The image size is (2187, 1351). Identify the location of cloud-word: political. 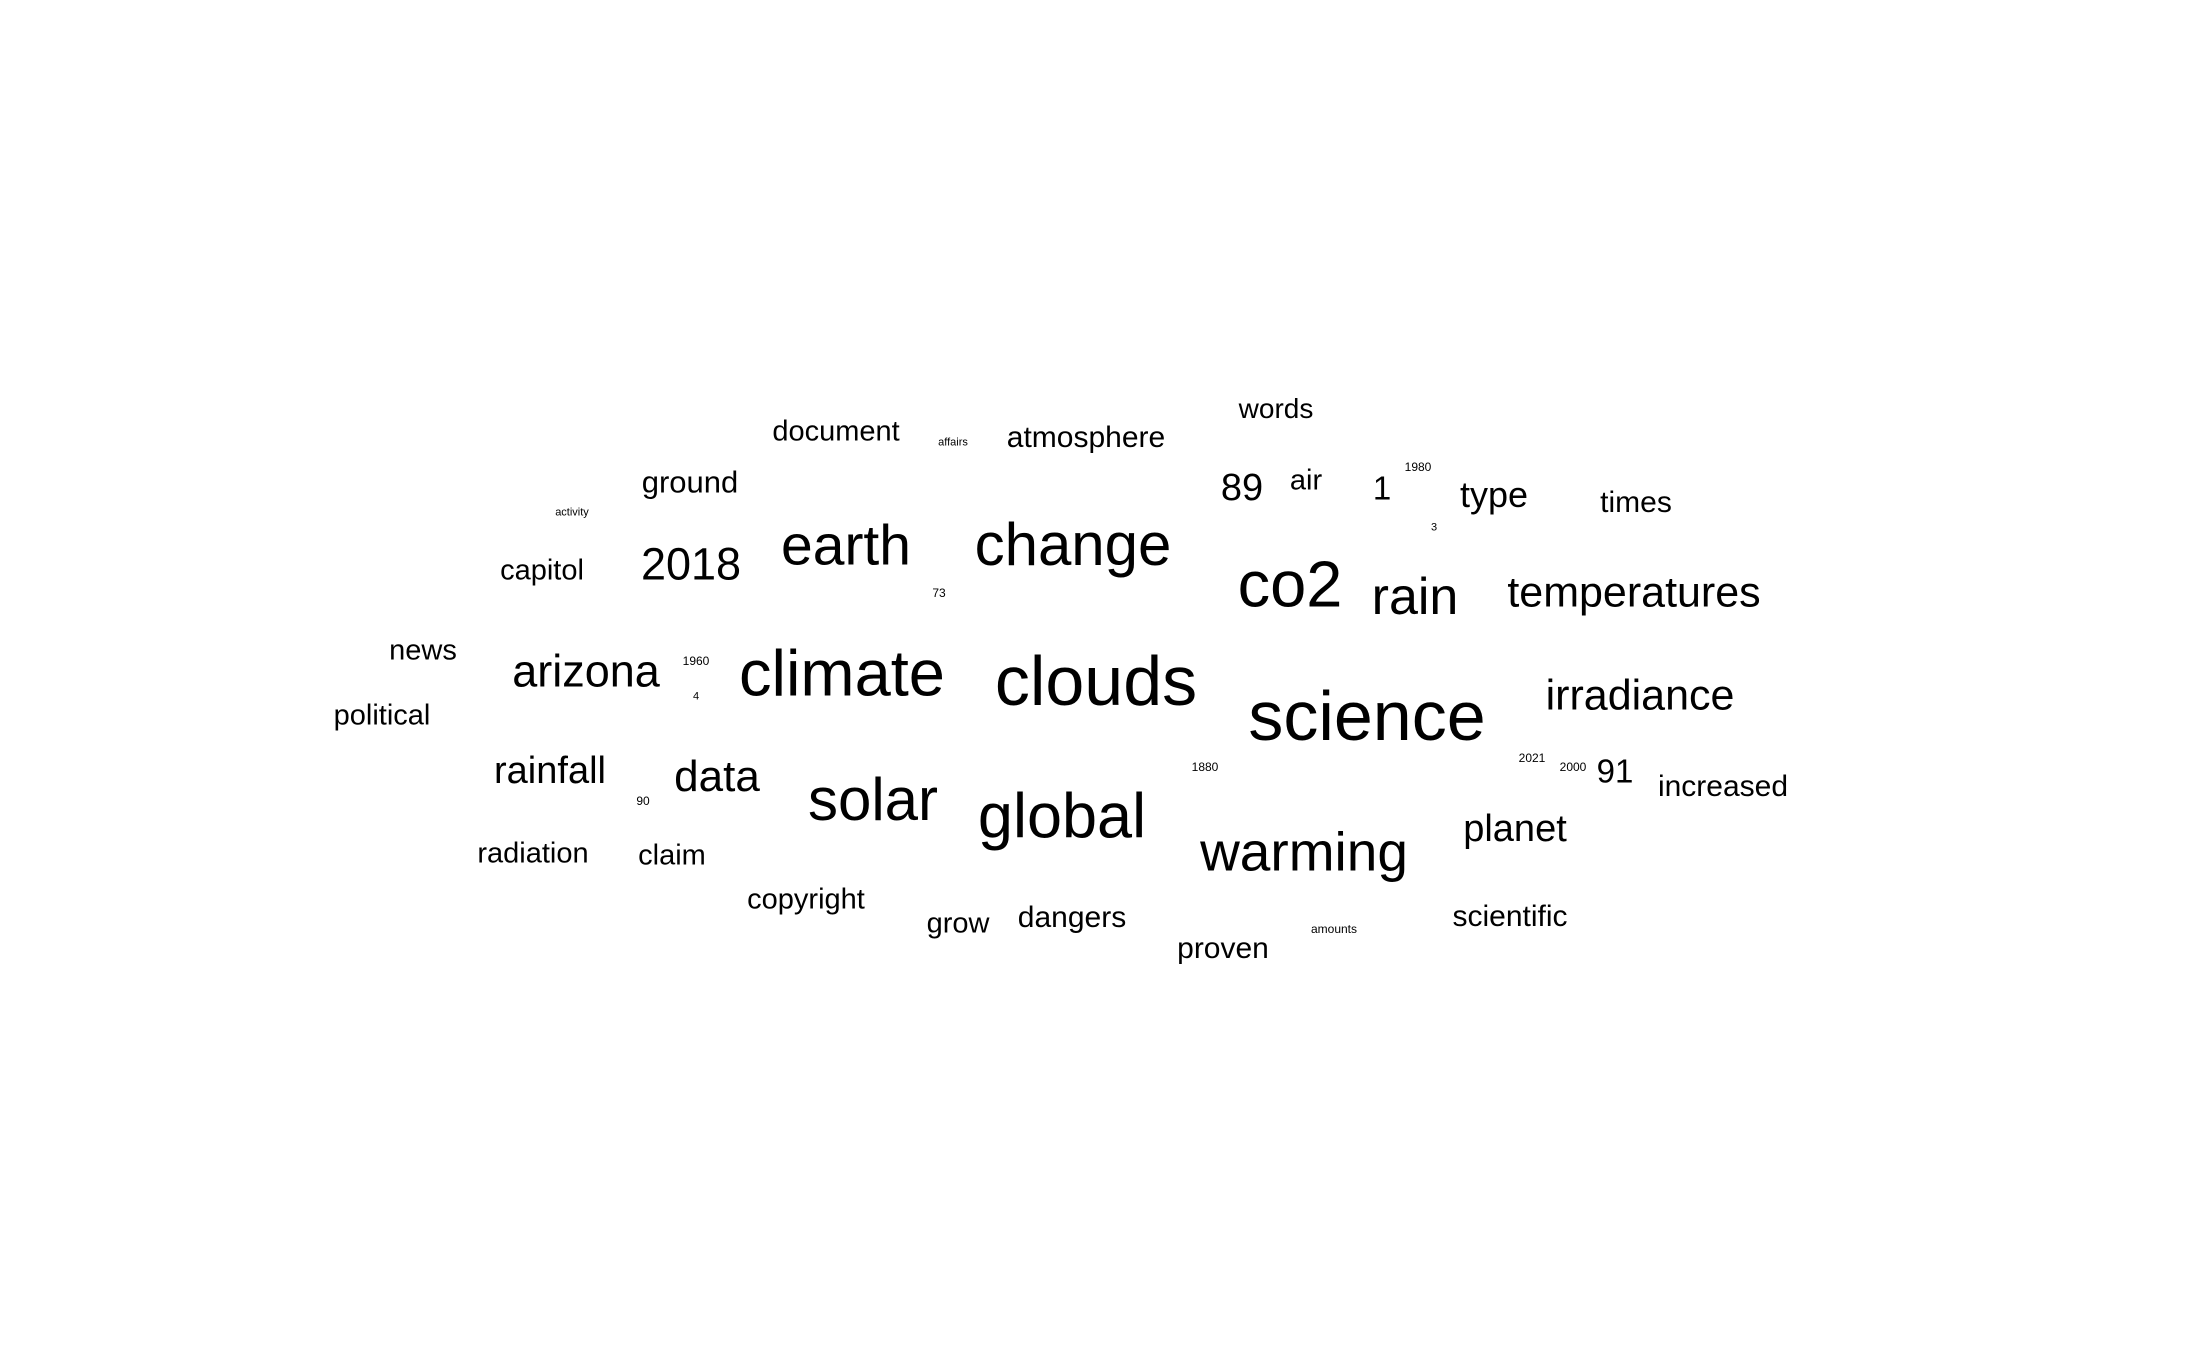
(382, 715).